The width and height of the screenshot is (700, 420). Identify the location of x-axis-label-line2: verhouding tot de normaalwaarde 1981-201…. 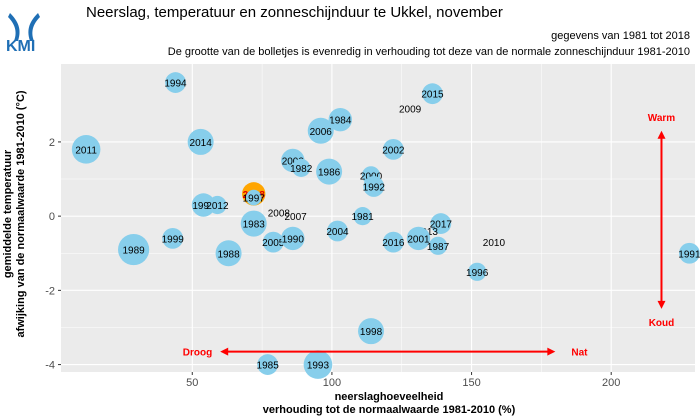
(389, 410).